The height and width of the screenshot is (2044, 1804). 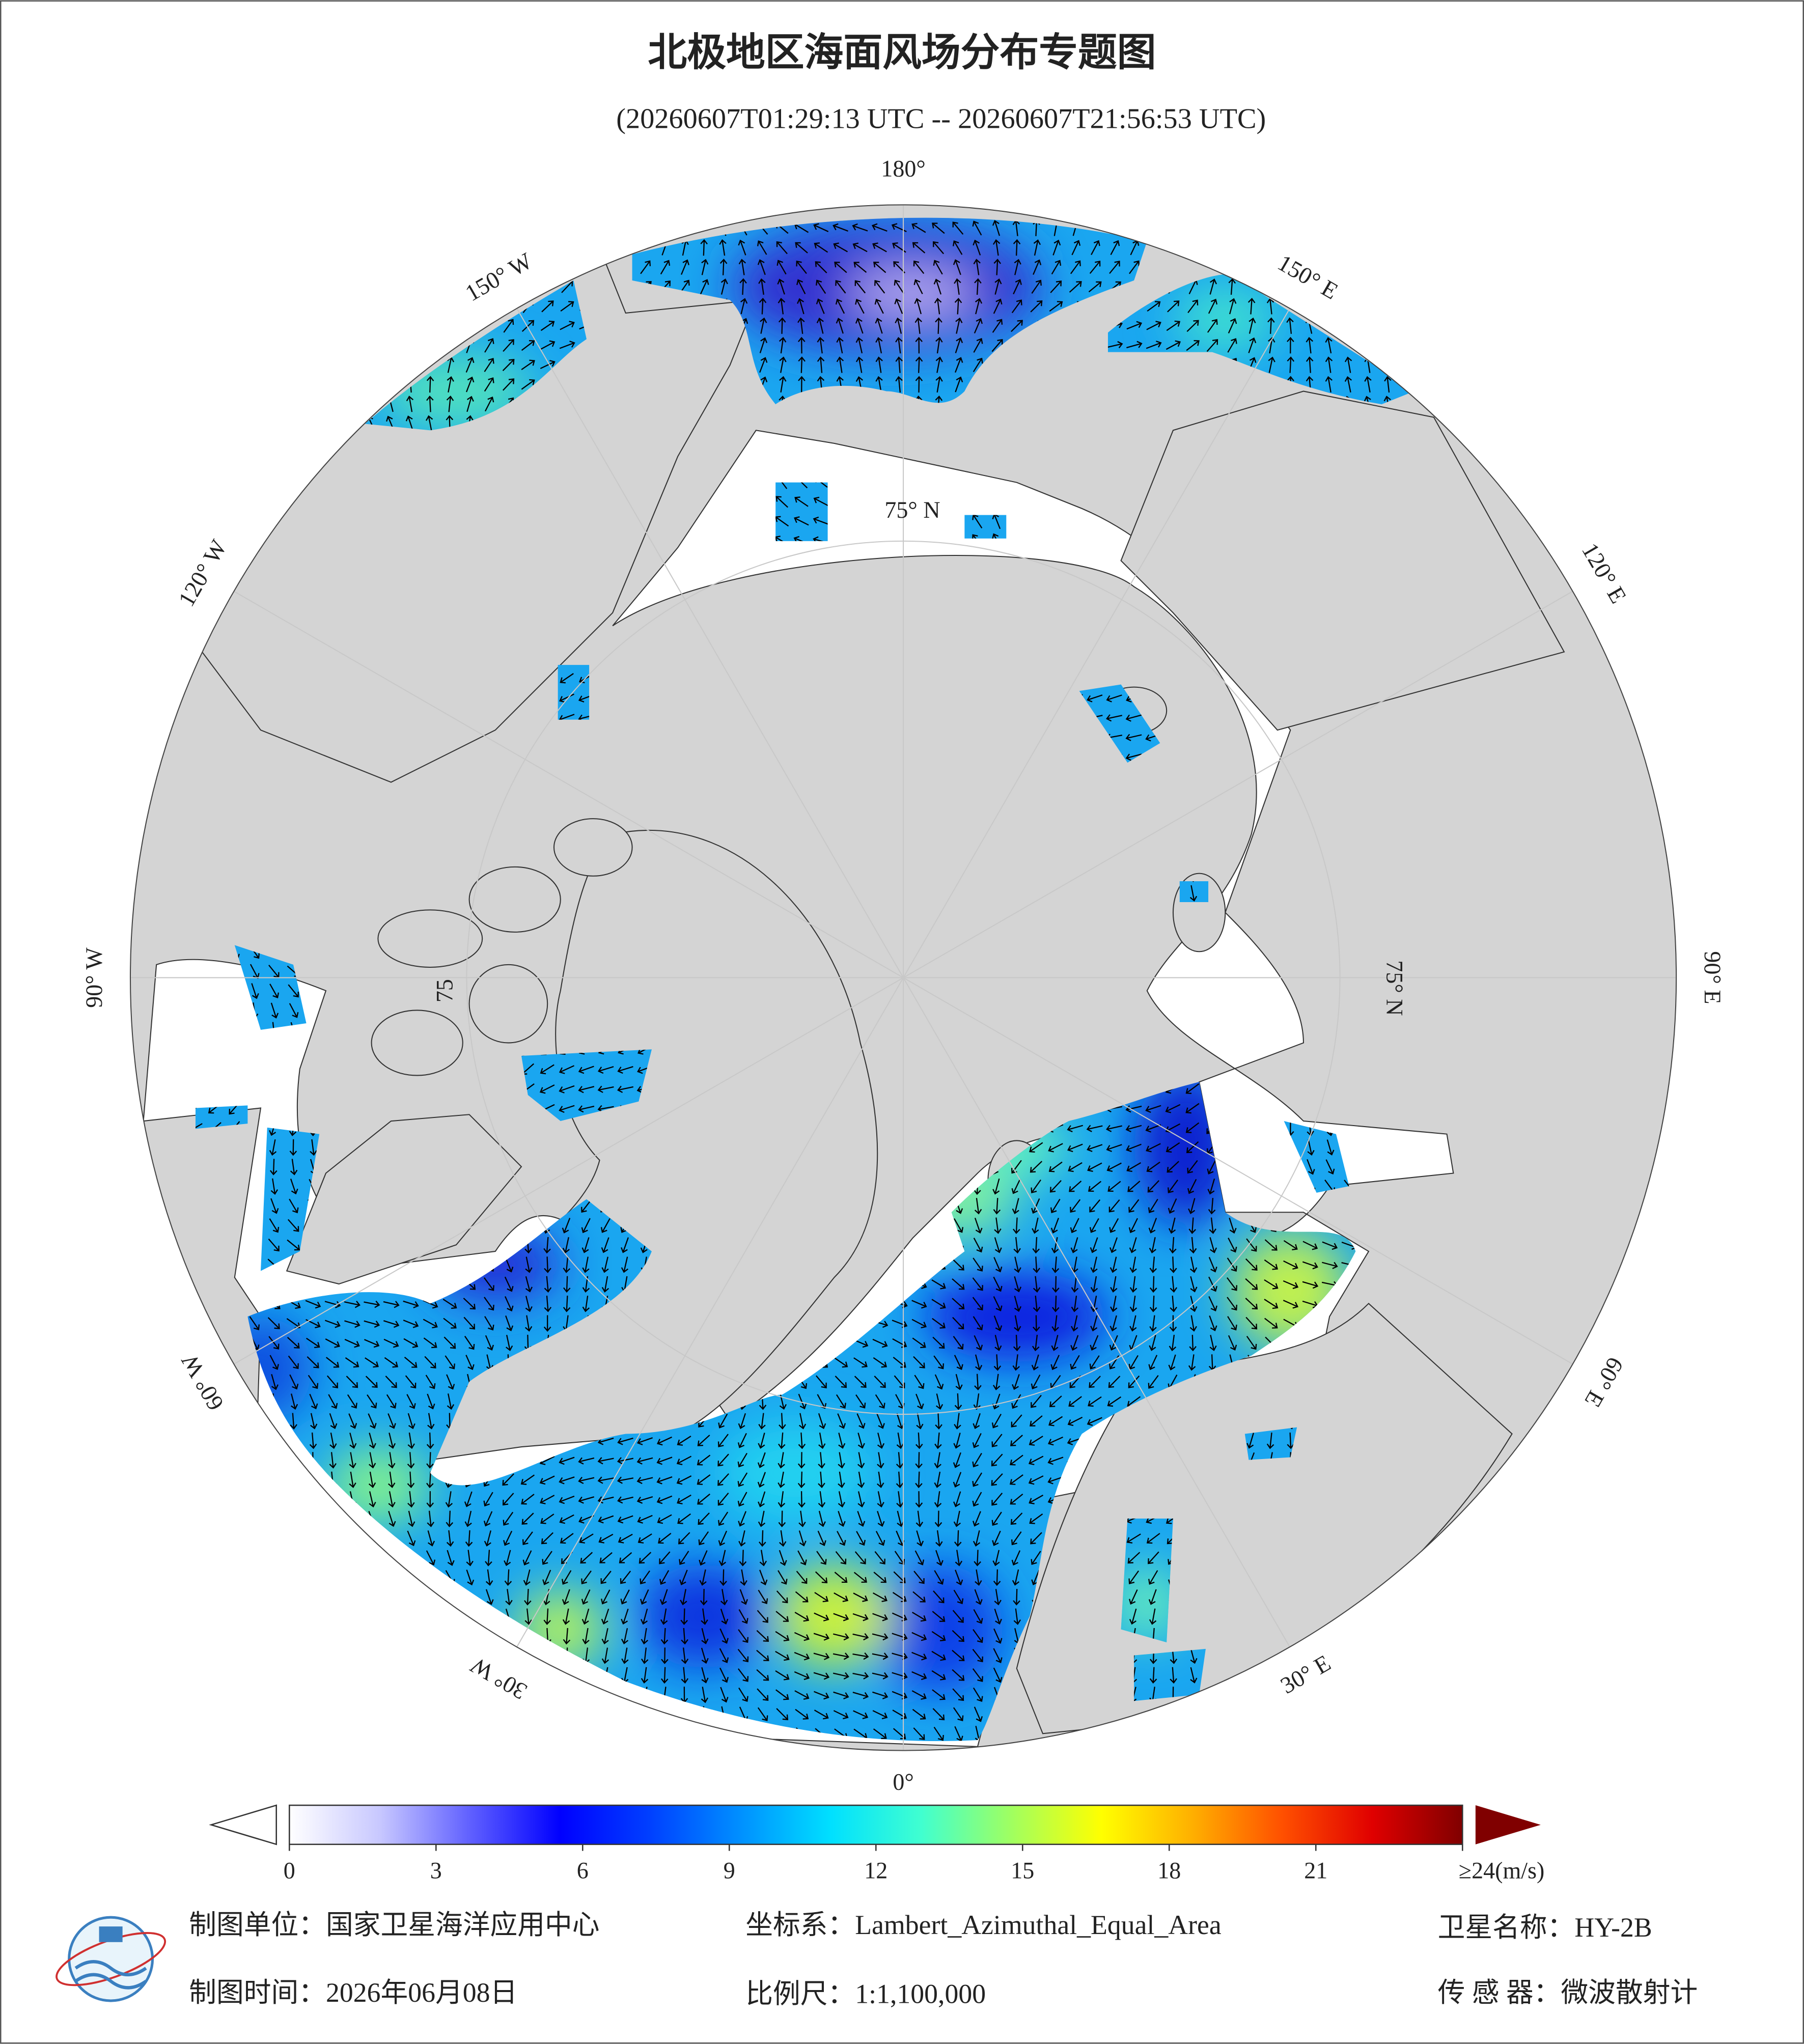 What do you see at coordinates (394, 1925) in the screenshot?
I see `footer-field: 制图单位：国家卫星海洋应用中心` at bounding box center [394, 1925].